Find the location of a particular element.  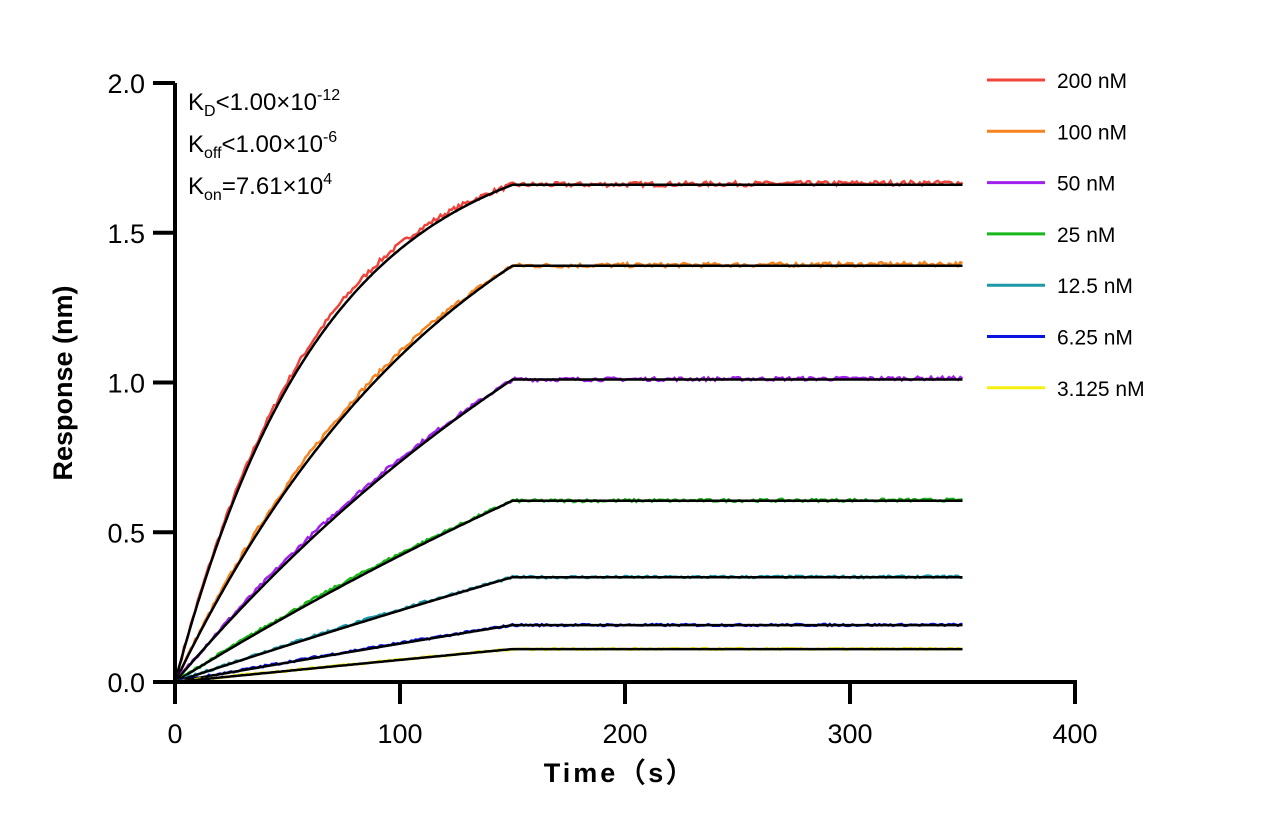

x-tick-label: 300 is located at coordinates (849, 734).